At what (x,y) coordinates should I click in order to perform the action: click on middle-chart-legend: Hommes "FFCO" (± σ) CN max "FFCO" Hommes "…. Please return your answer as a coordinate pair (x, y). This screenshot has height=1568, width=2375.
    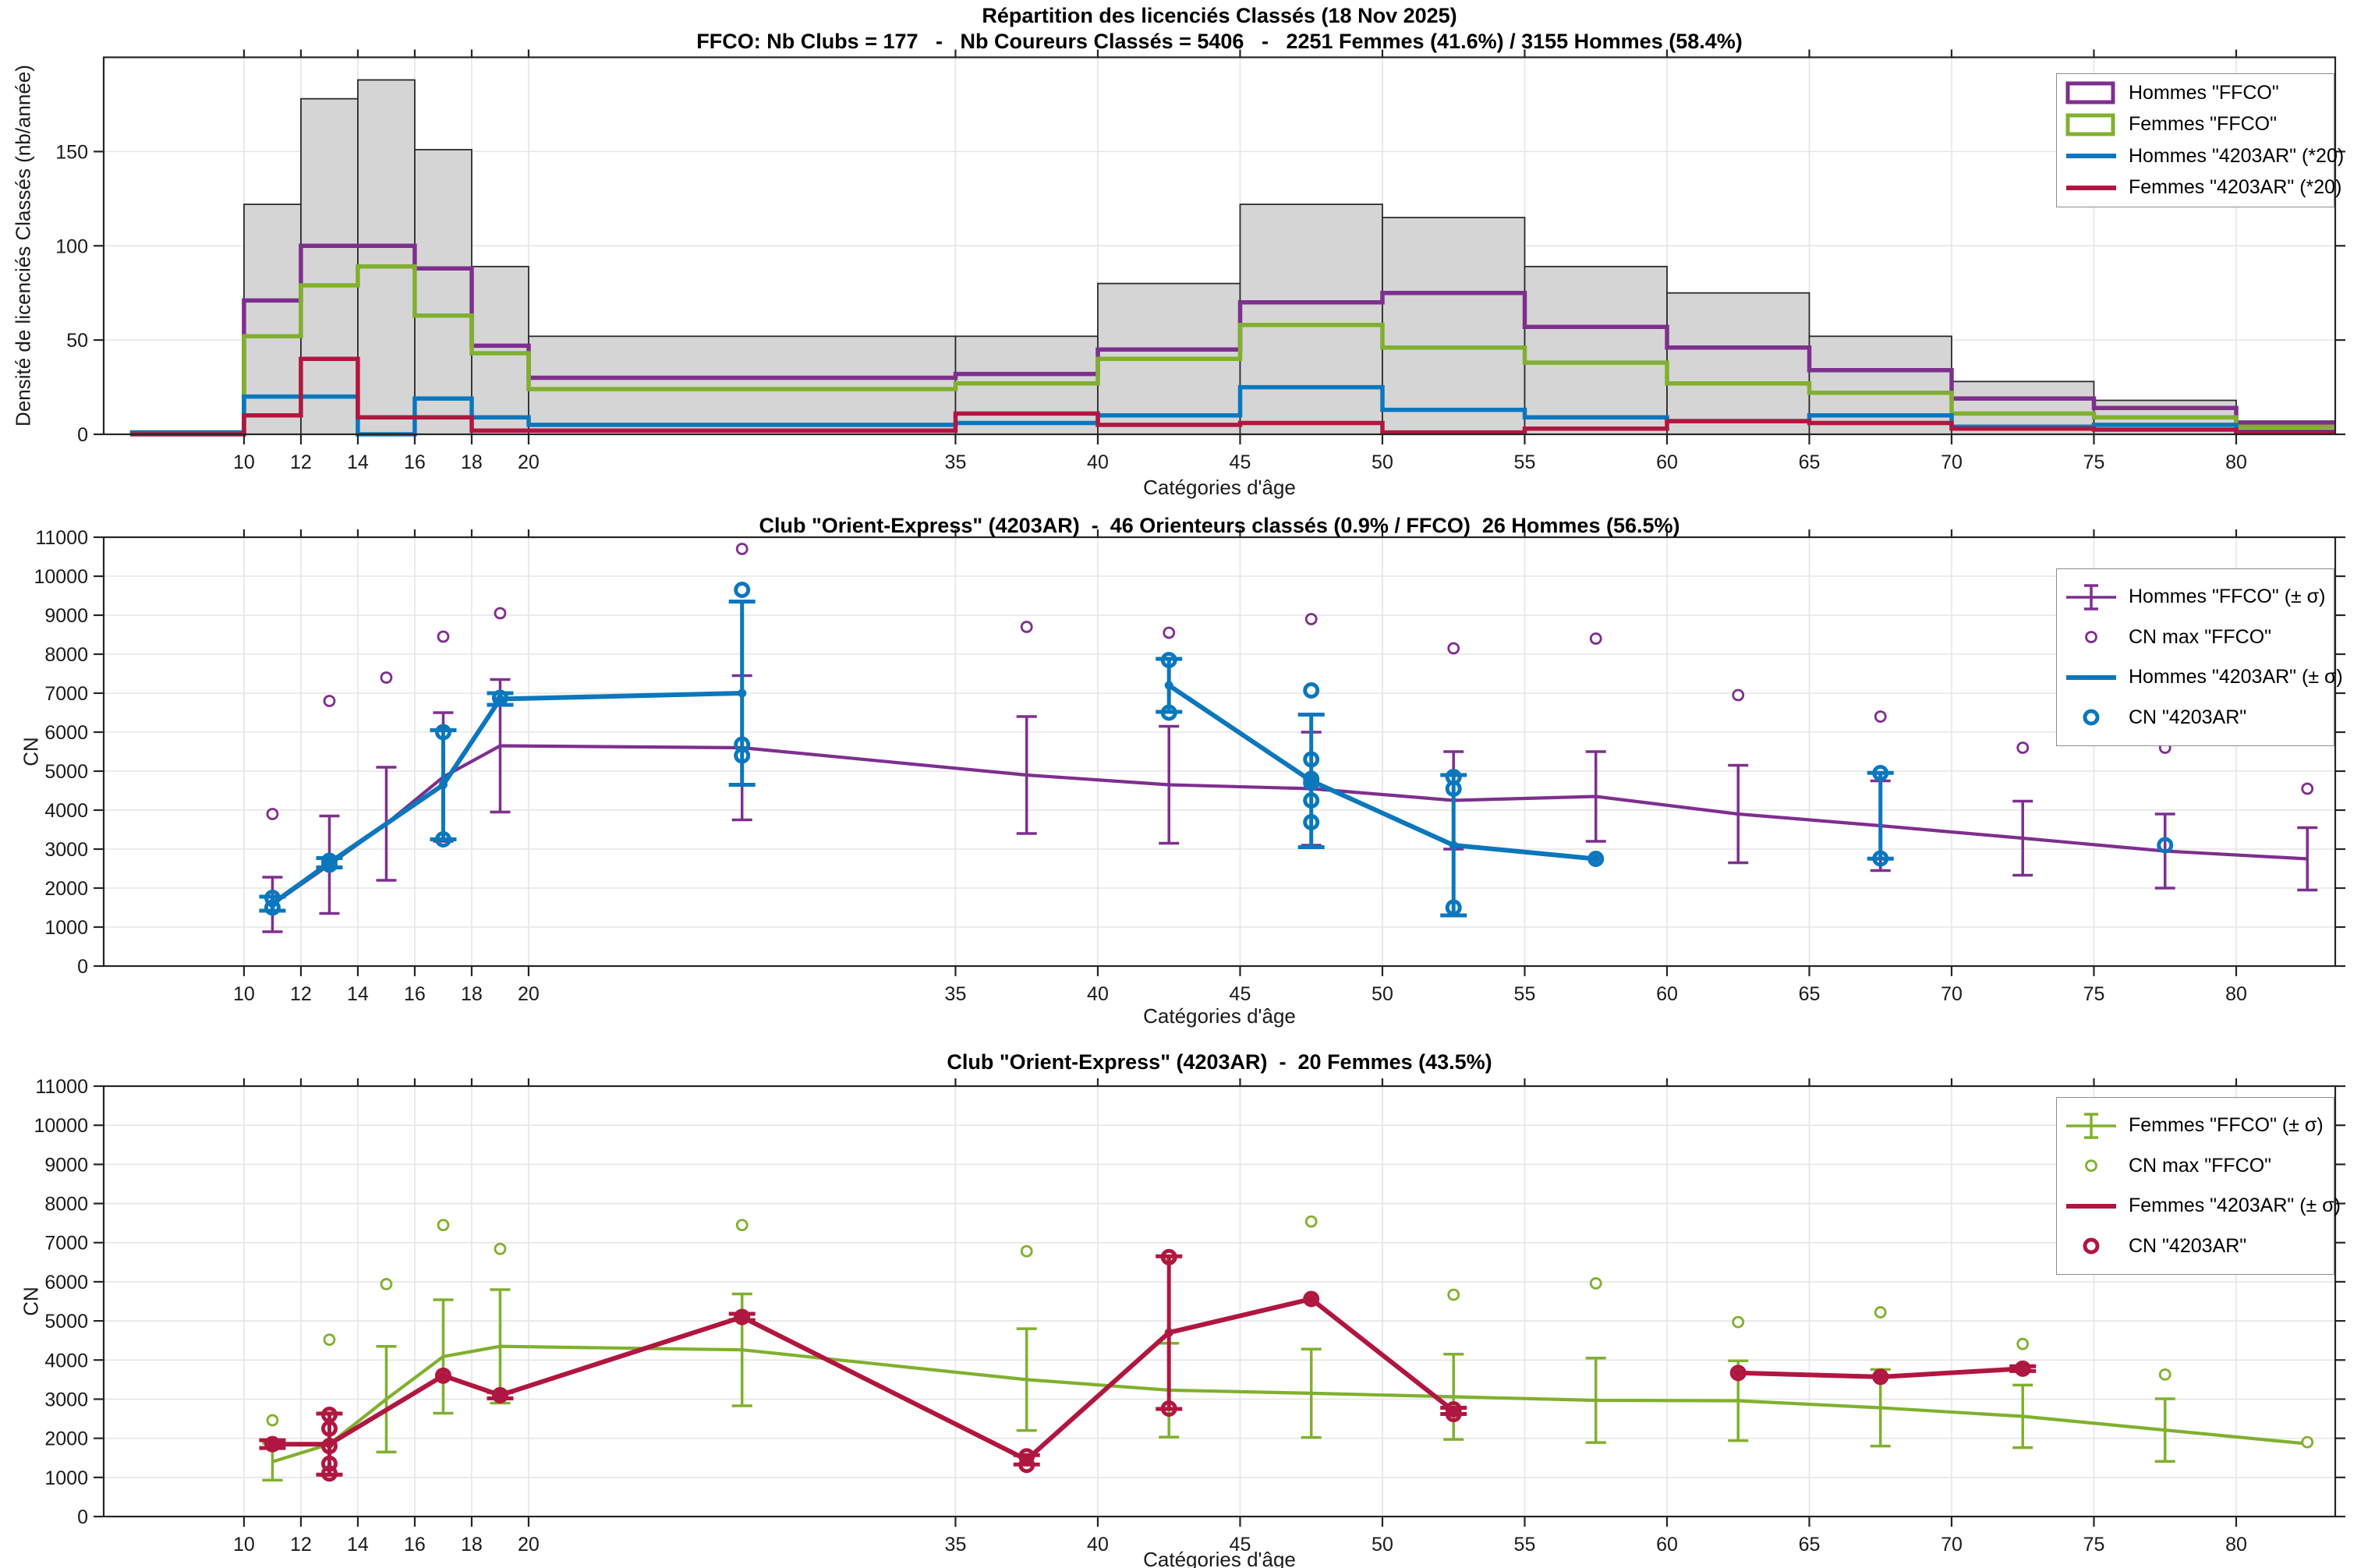
    Looking at the image, I should click on (2199, 657).